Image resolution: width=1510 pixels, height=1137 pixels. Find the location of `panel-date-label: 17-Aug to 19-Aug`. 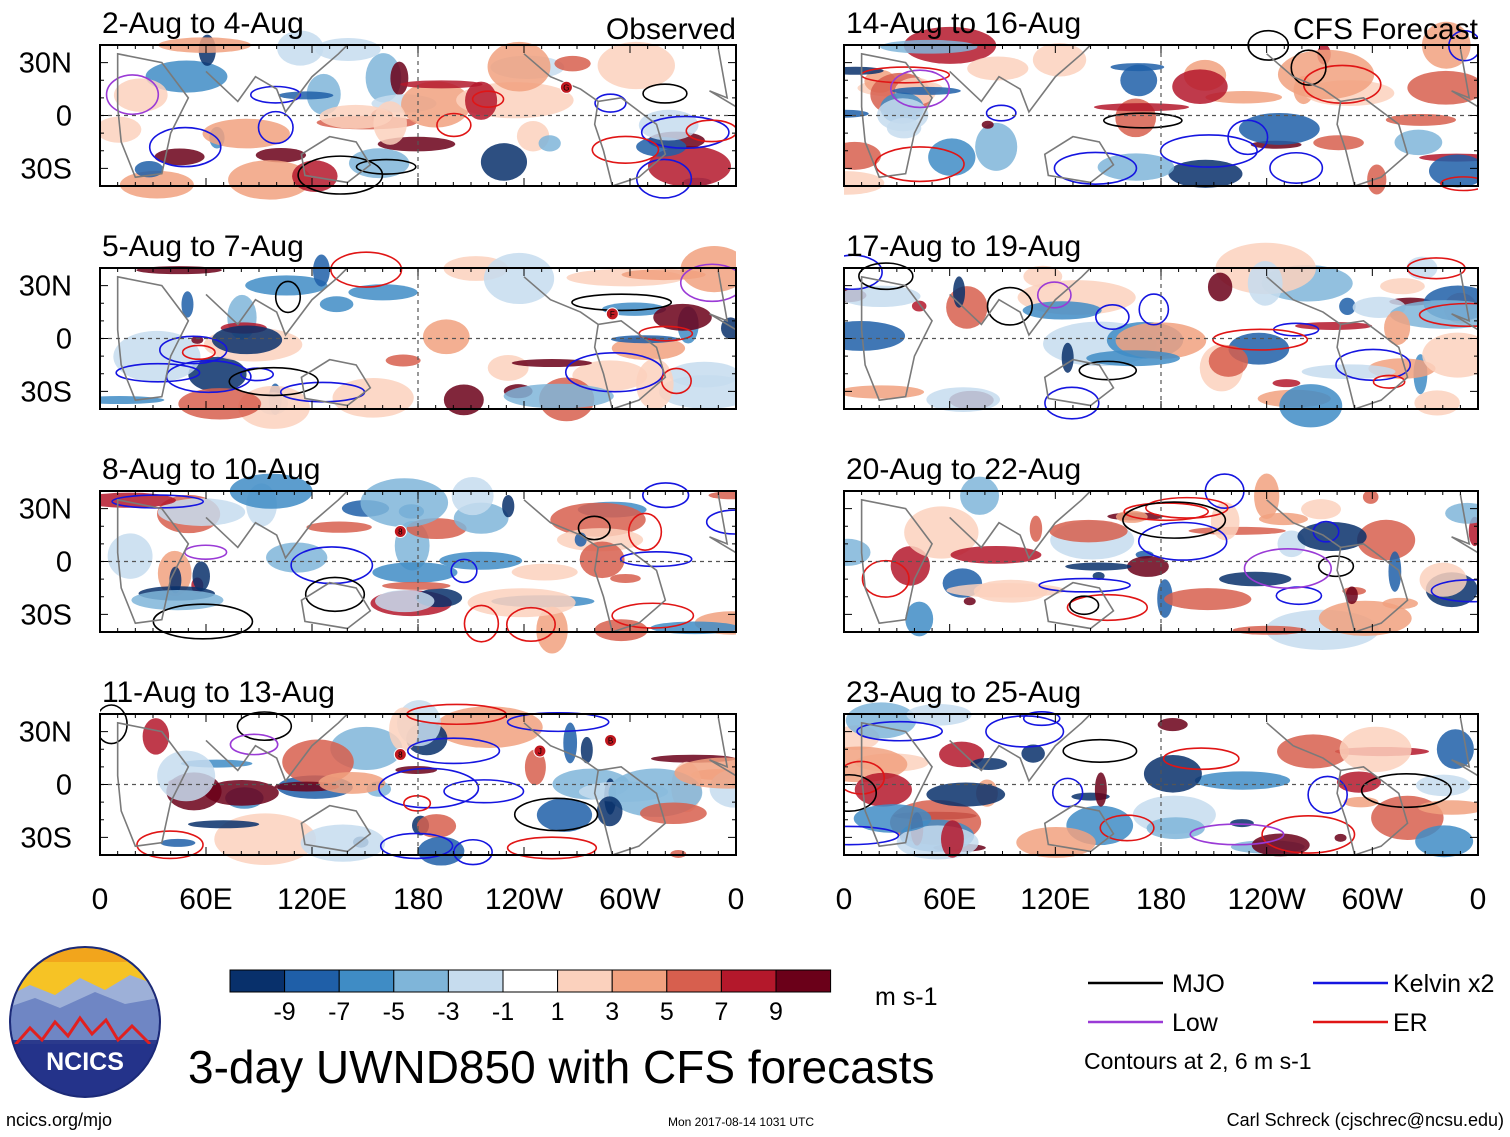

panel-date-label: 17-Aug to 19-Aug is located at coordinates (963, 246).